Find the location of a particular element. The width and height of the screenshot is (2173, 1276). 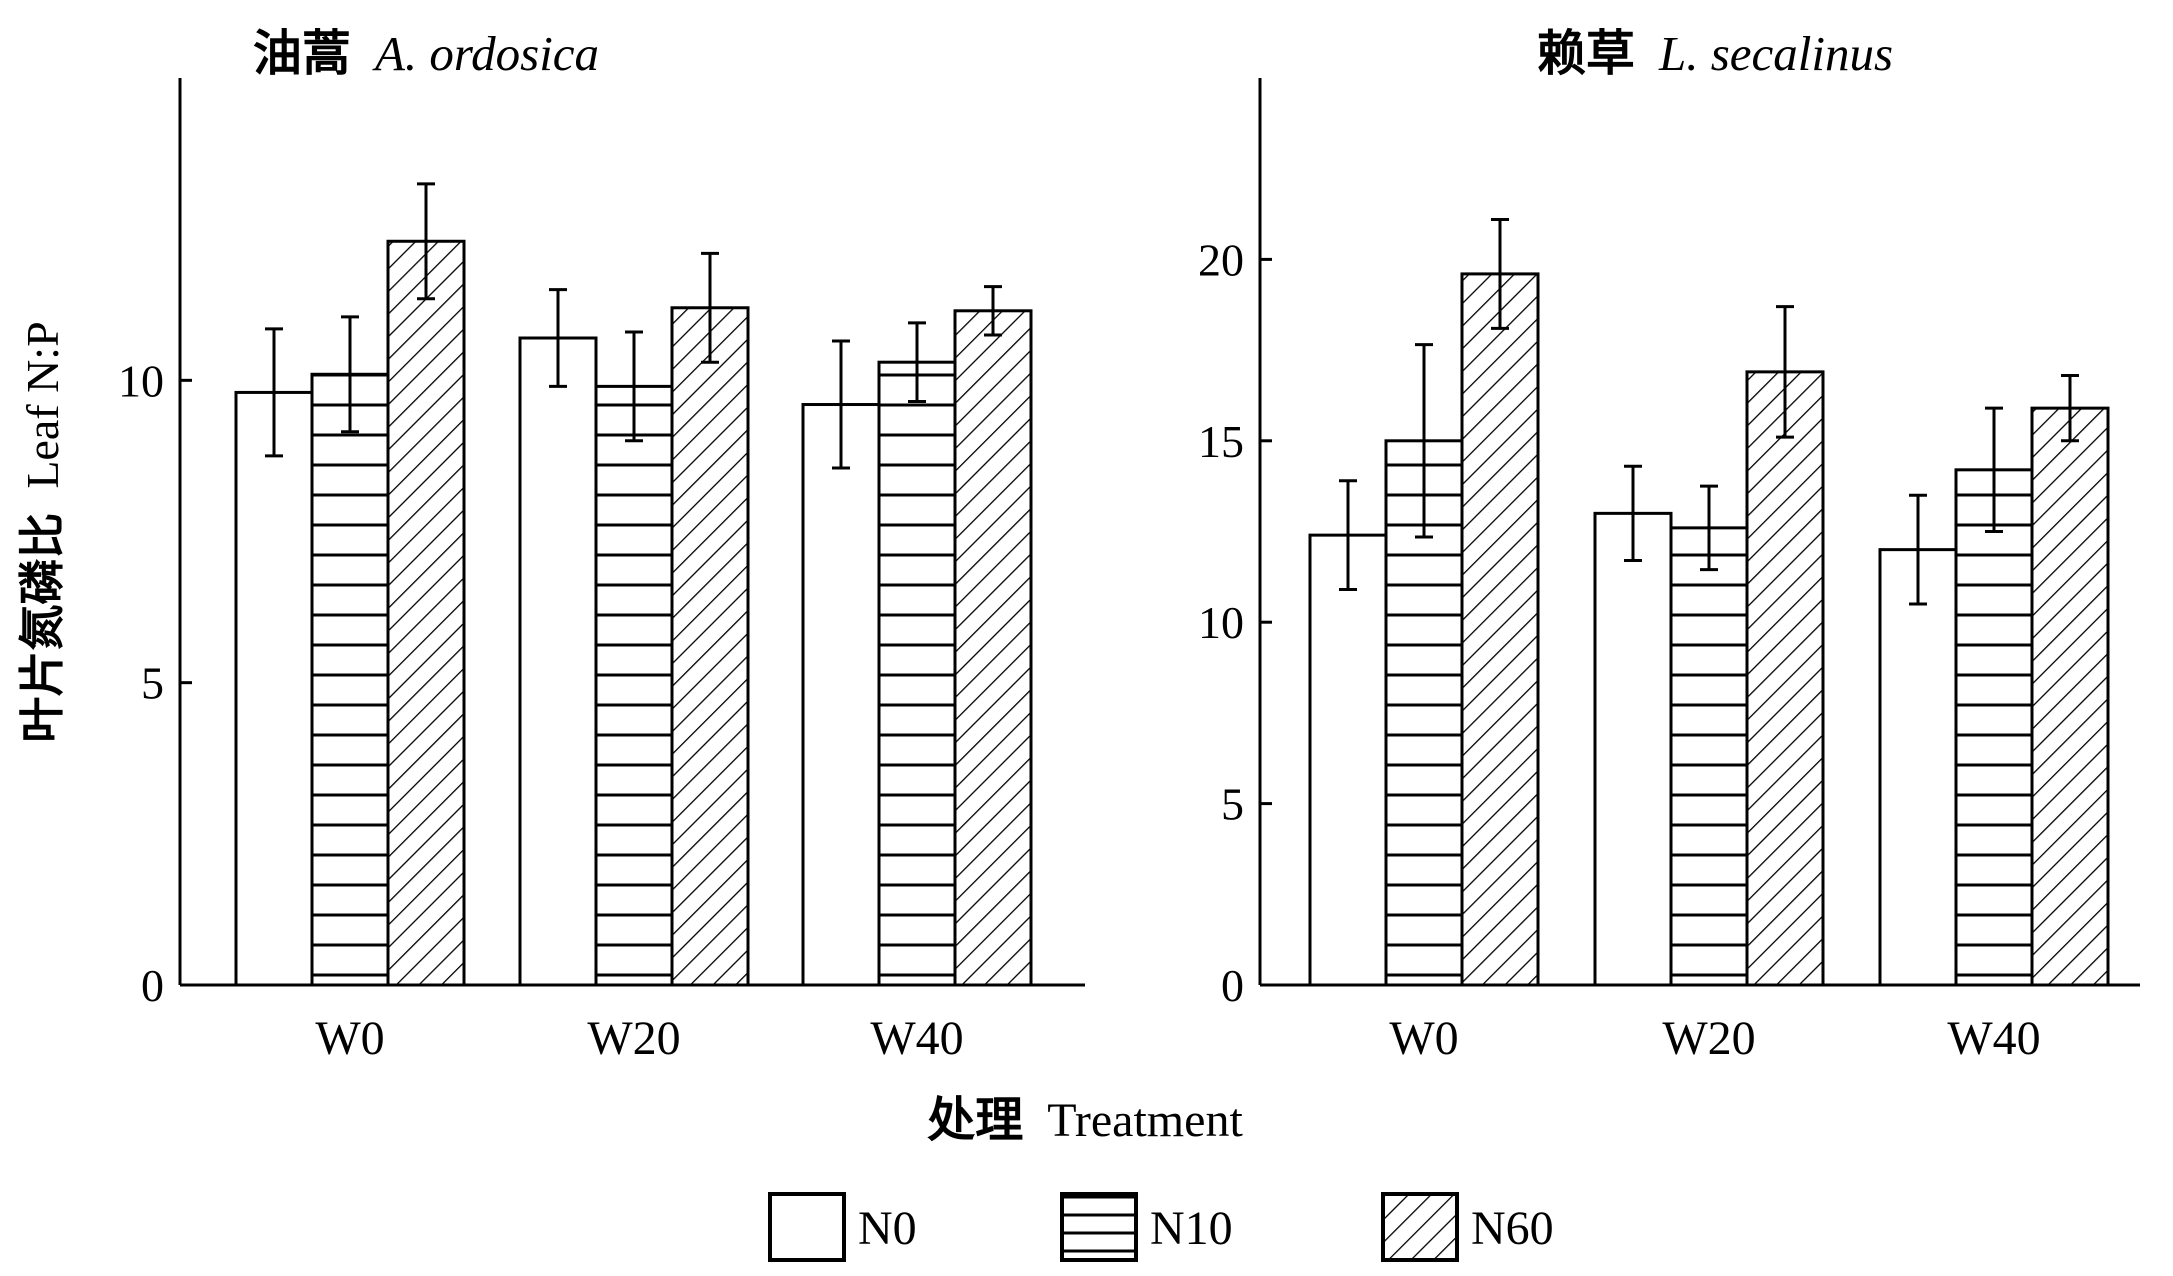

svg-text:赖草L. secalinus: 赖草 L. secalinus is located at coordinates (1715, 53).